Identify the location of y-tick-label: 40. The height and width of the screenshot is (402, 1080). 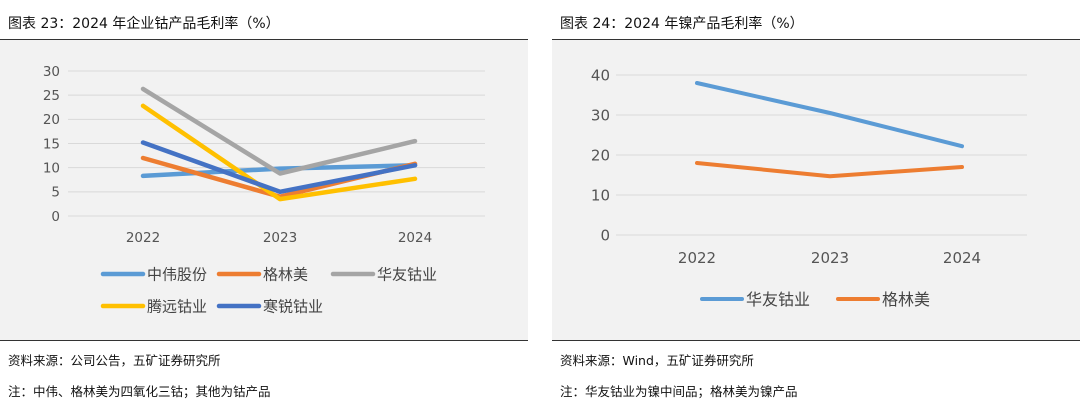
(600, 75).